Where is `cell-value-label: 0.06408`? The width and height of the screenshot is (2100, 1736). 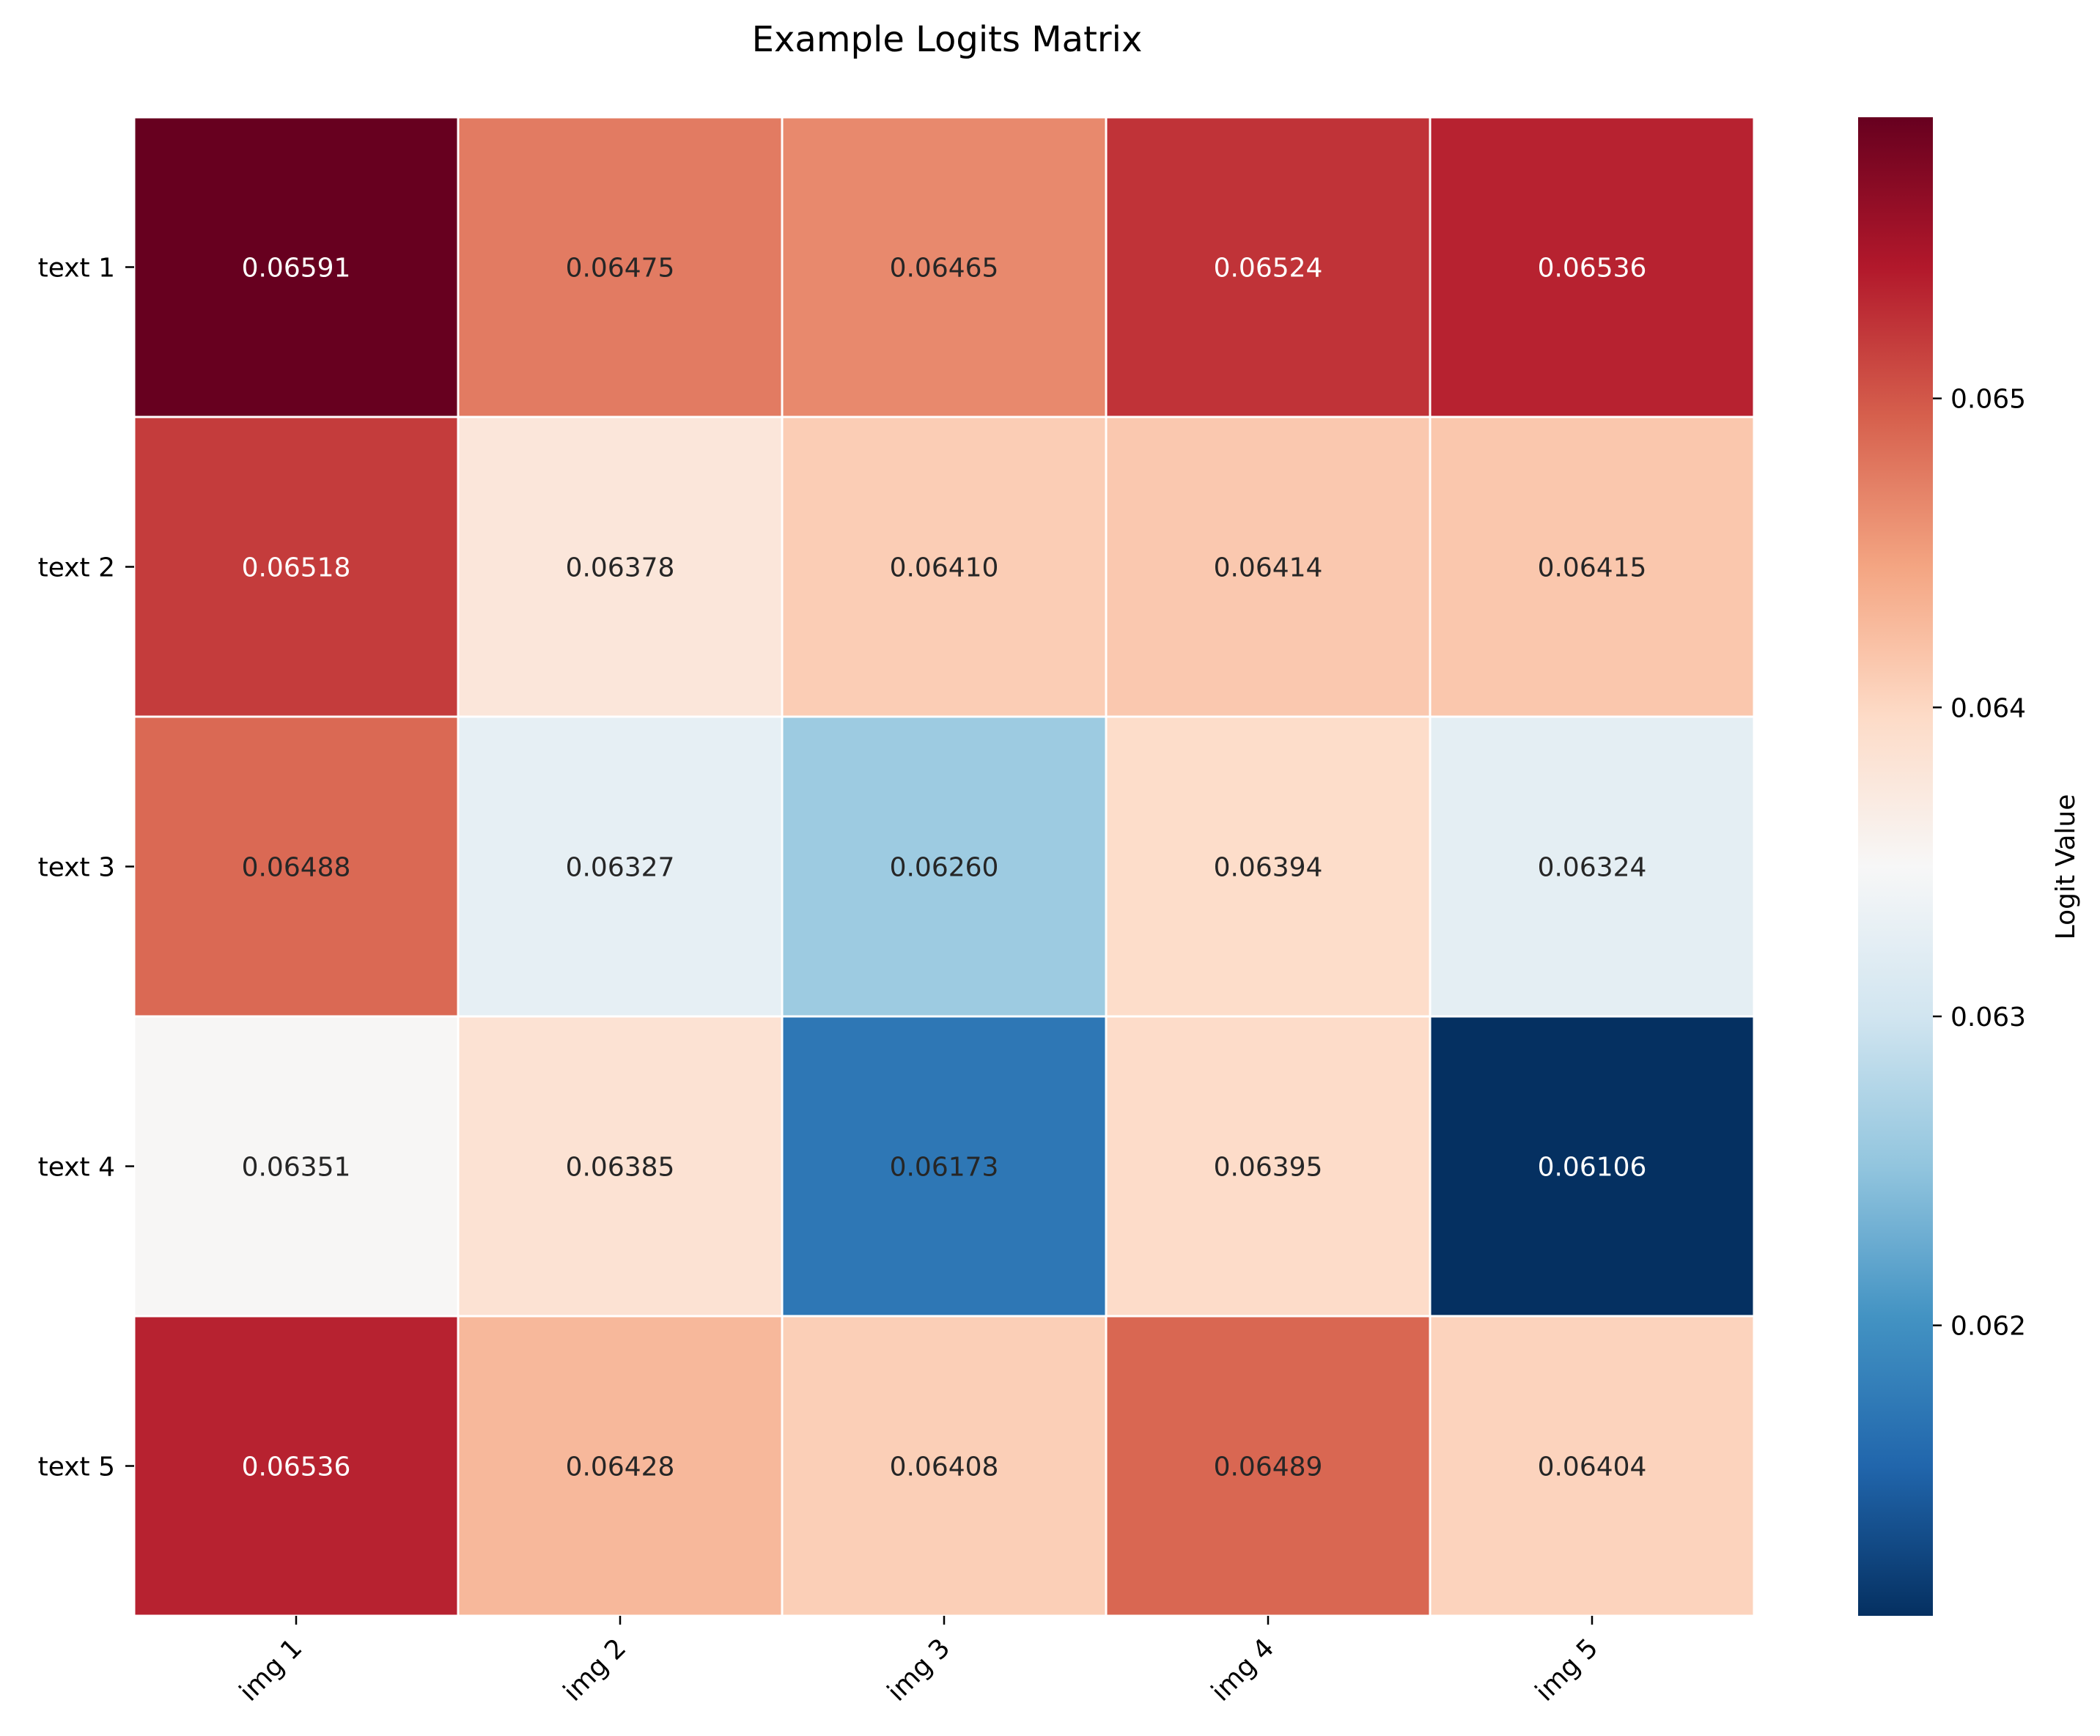 cell-value-label: 0.06408 is located at coordinates (945, 1467).